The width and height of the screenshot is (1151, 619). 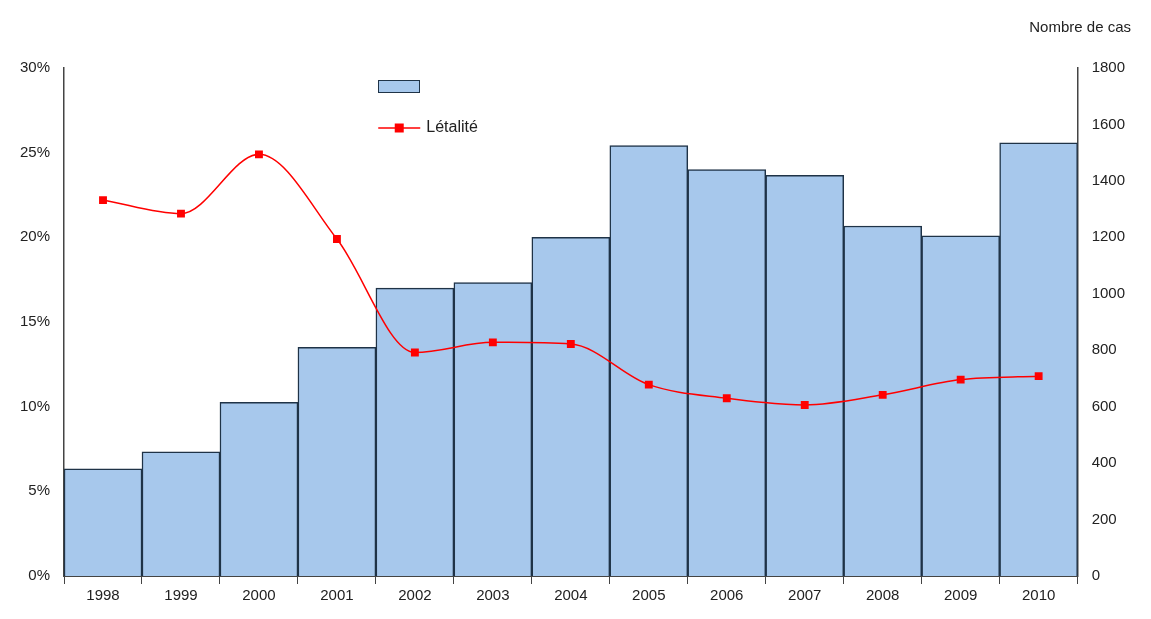 What do you see at coordinates (35, 236) in the screenshot?
I see `y-tick-label: 20%` at bounding box center [35, 236].